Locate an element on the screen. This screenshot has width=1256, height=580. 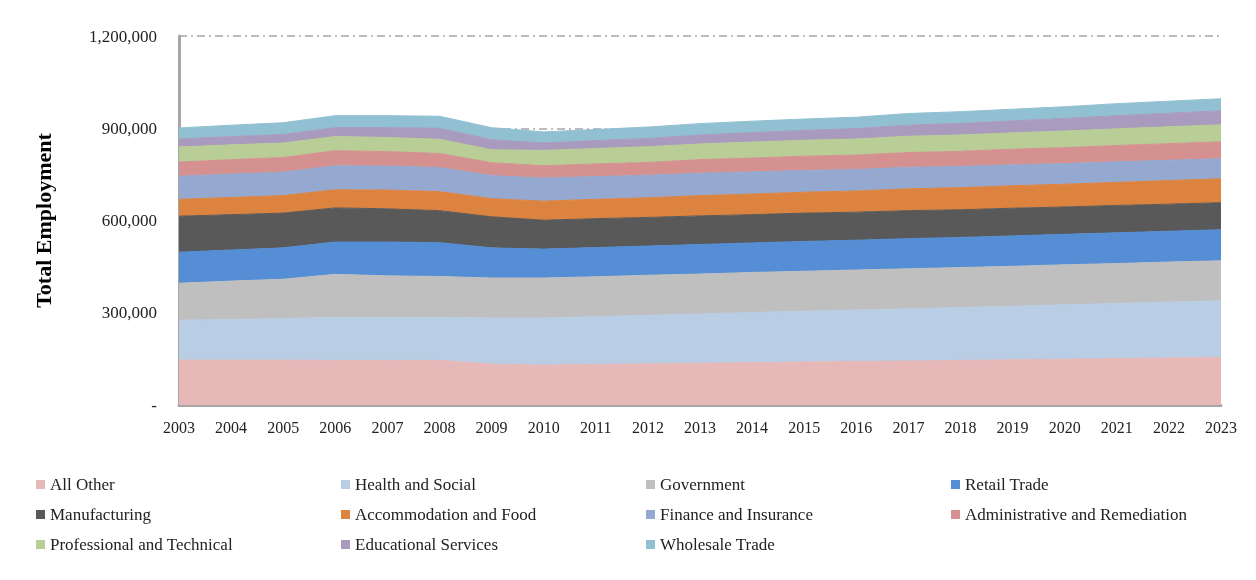
x-tick-label: 2021 is located at coordinates (1116, 427).